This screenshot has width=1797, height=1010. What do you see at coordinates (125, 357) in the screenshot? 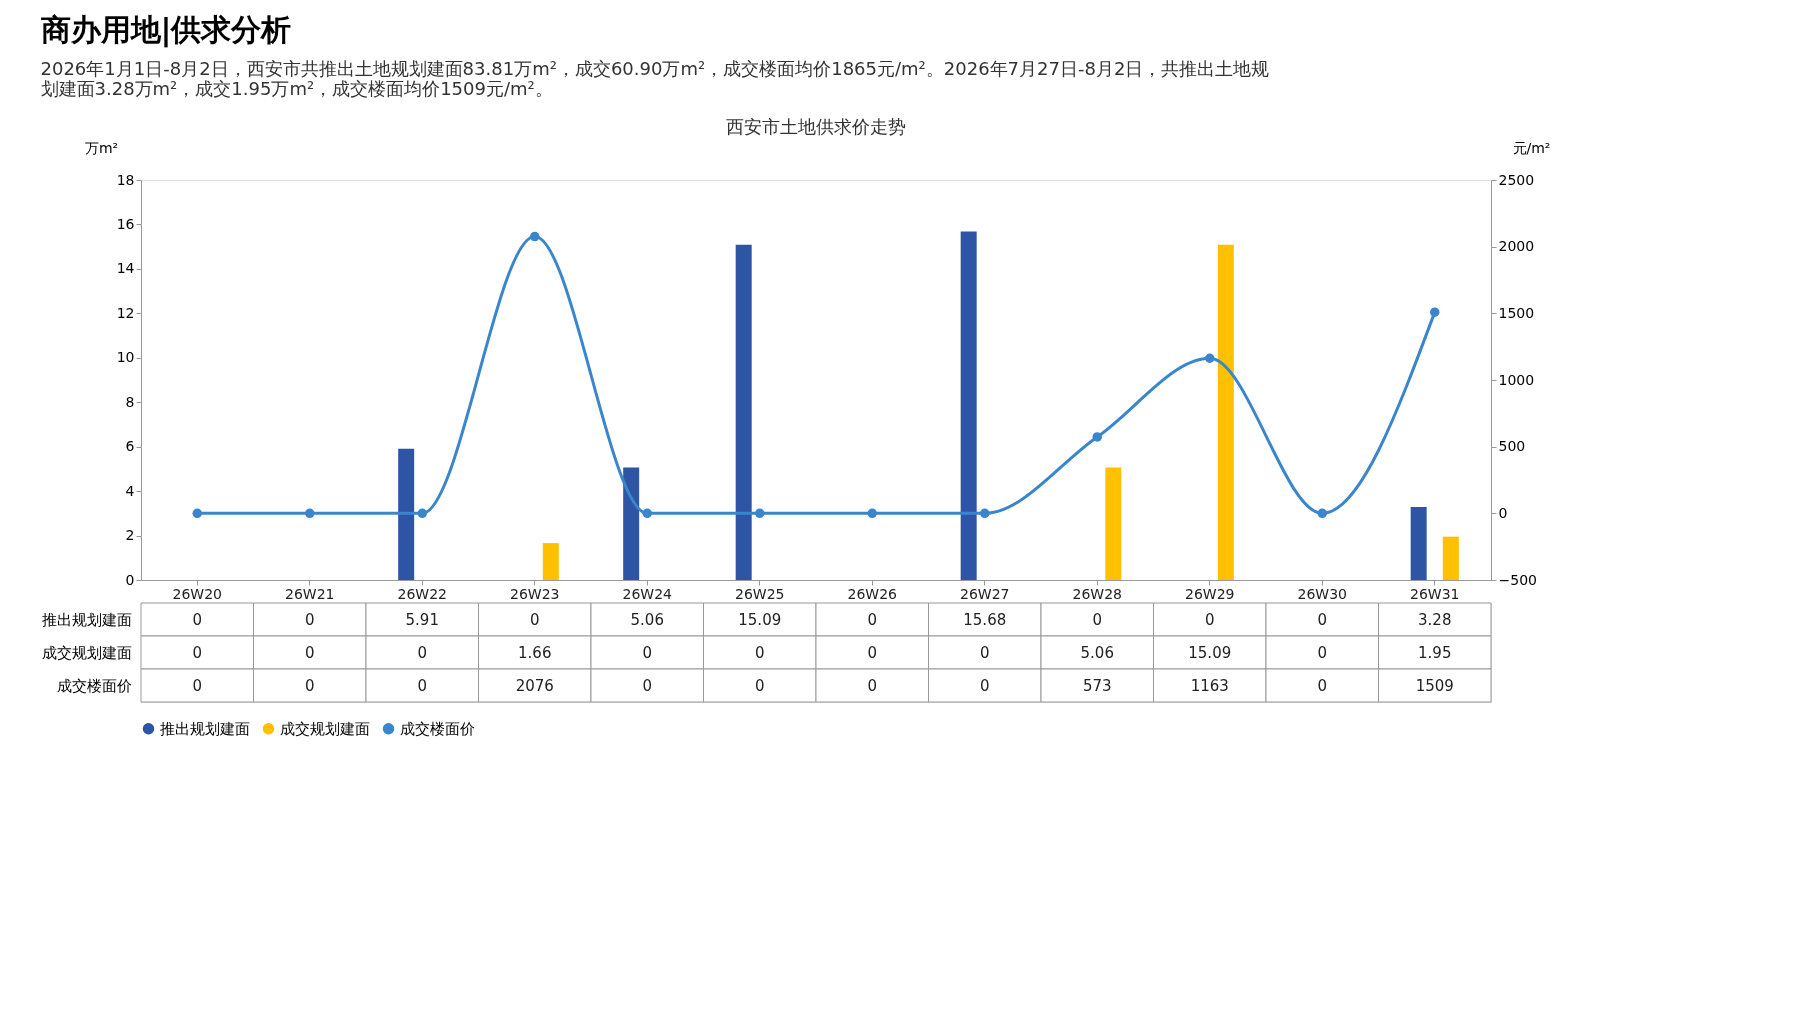
I see `y-tick-label: 10` at bounding box center [125, 357].